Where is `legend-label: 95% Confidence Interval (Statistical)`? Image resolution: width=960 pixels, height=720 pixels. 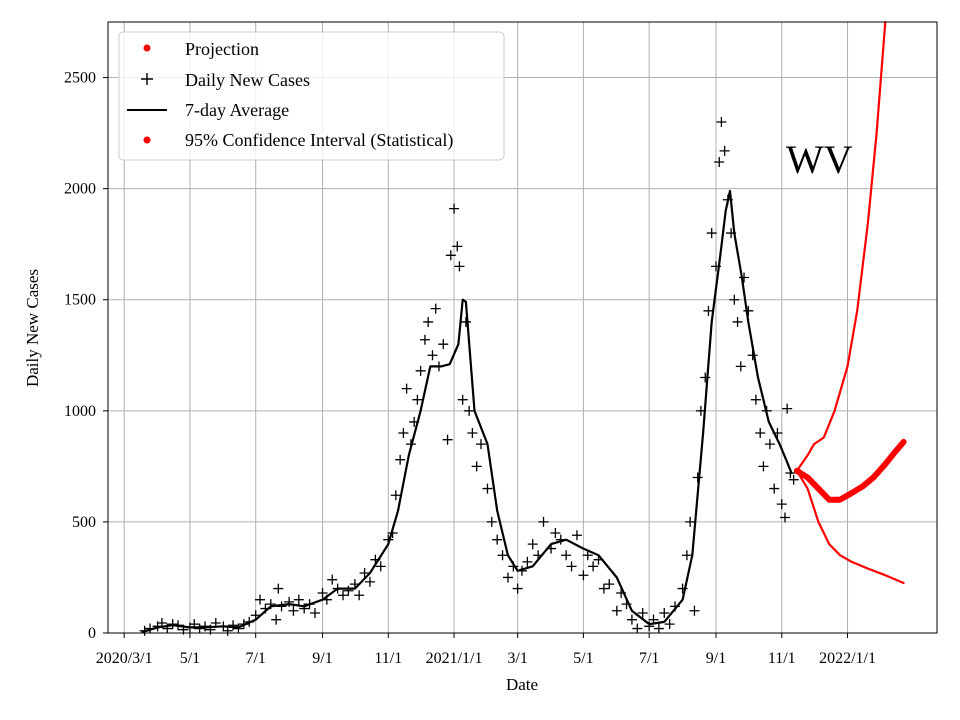 legend-label: 95% Confidence Interval (Statistical) is located at coordinates (319, 140).